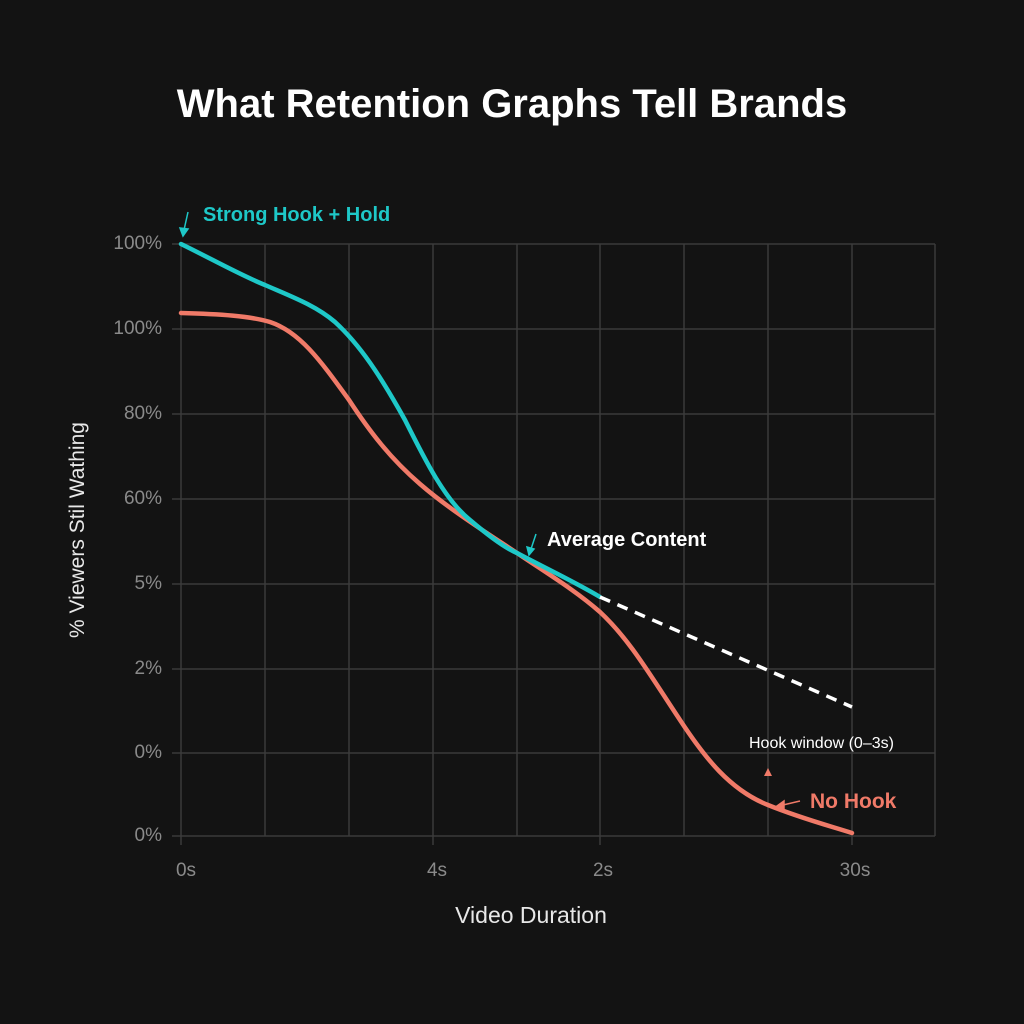  I want to click on y-tick-label: 80%, so click(142, 413).